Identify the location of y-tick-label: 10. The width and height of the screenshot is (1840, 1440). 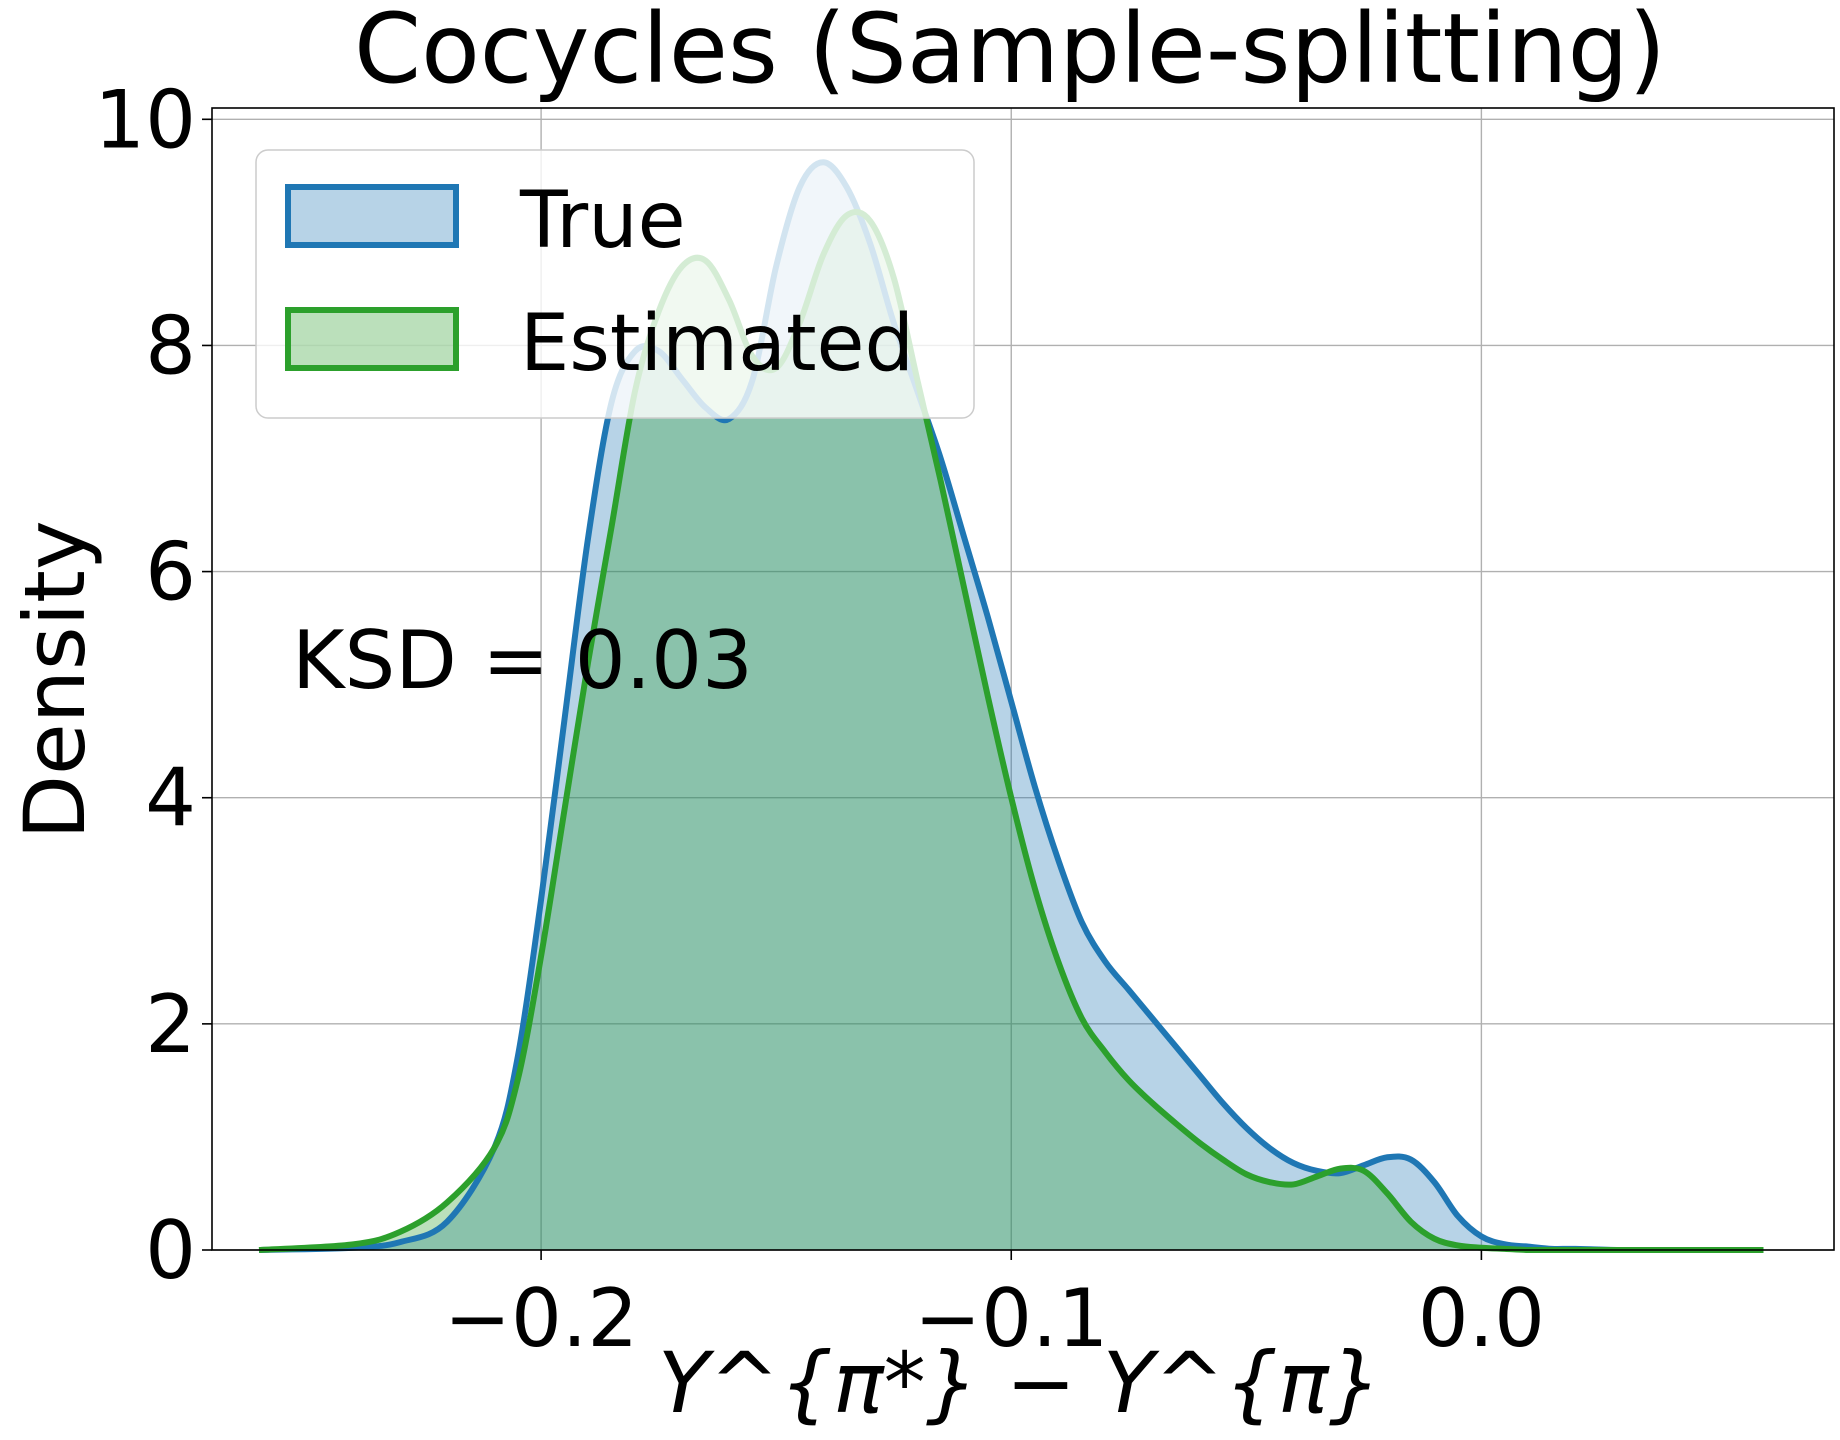
(145, 119).